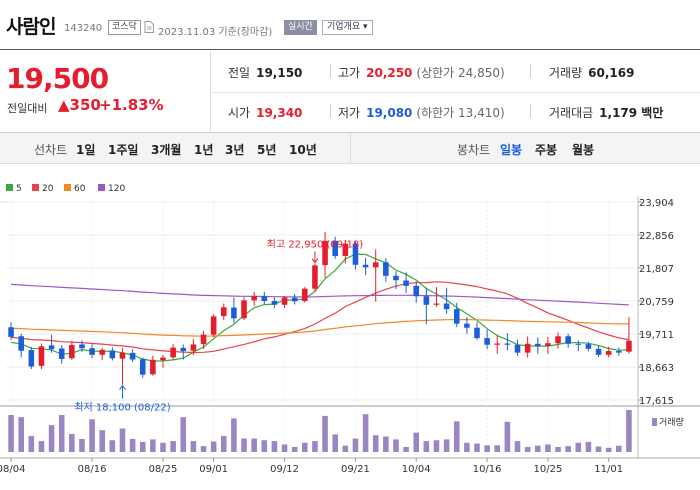 This screenshot has width=700, height=490. Describe the element at coordinates (303, 150) in the screenshot. I see `range-10y-tab: 10년` at that location.